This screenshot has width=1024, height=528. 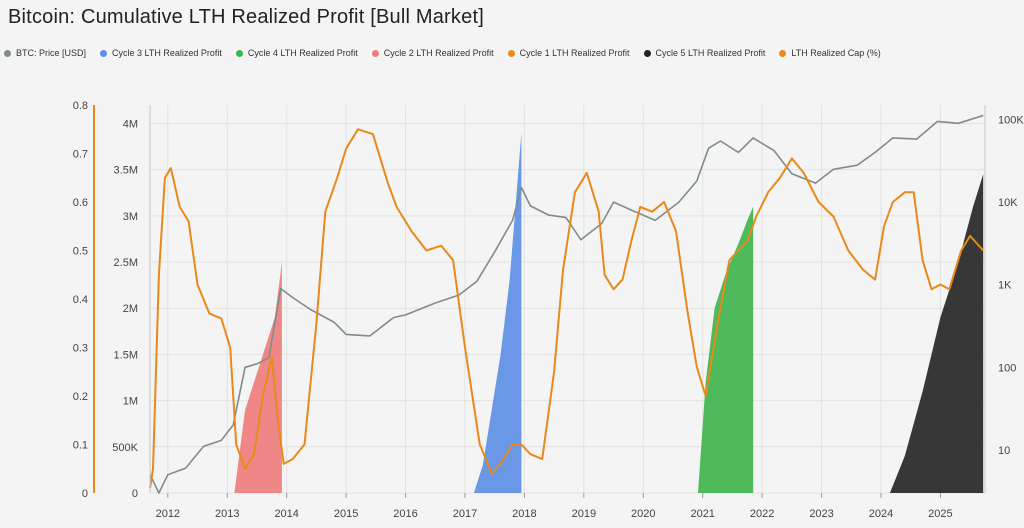 I want to click on right-tick-label: 10, so click(x=1004, y=451).